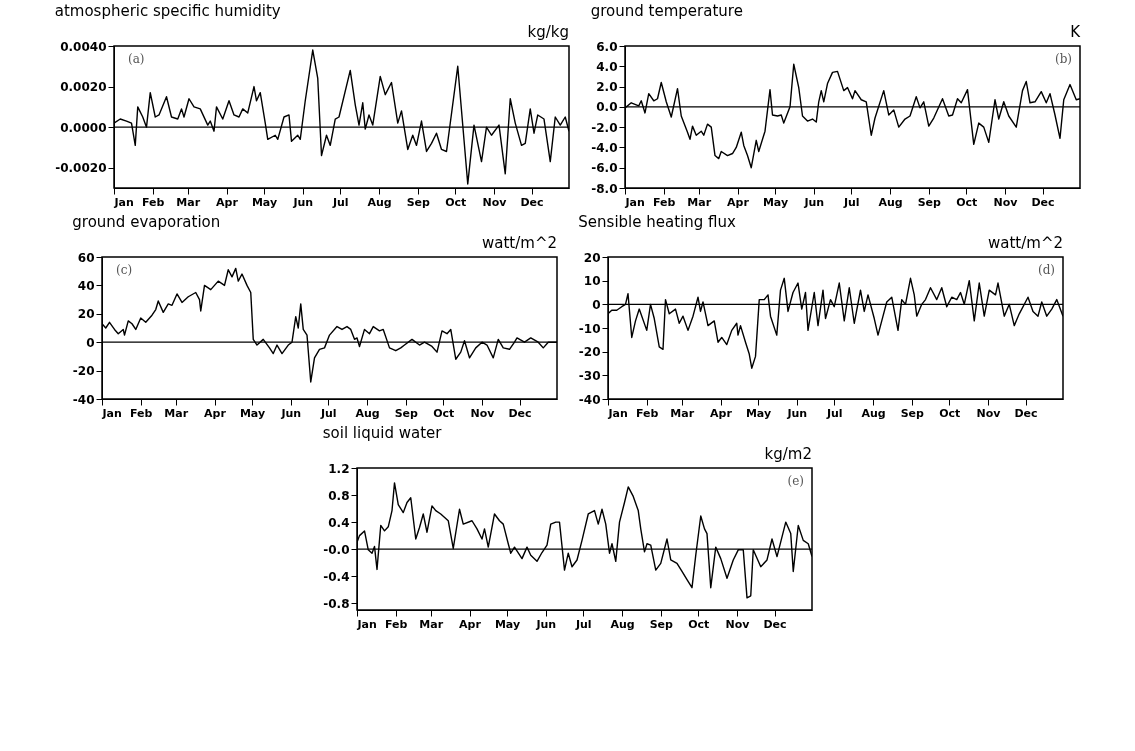  What do you see at coordinates (604, 147) in the screenshot?
I see `y-tick-label: -4.0` at bounding box center [604, 147].